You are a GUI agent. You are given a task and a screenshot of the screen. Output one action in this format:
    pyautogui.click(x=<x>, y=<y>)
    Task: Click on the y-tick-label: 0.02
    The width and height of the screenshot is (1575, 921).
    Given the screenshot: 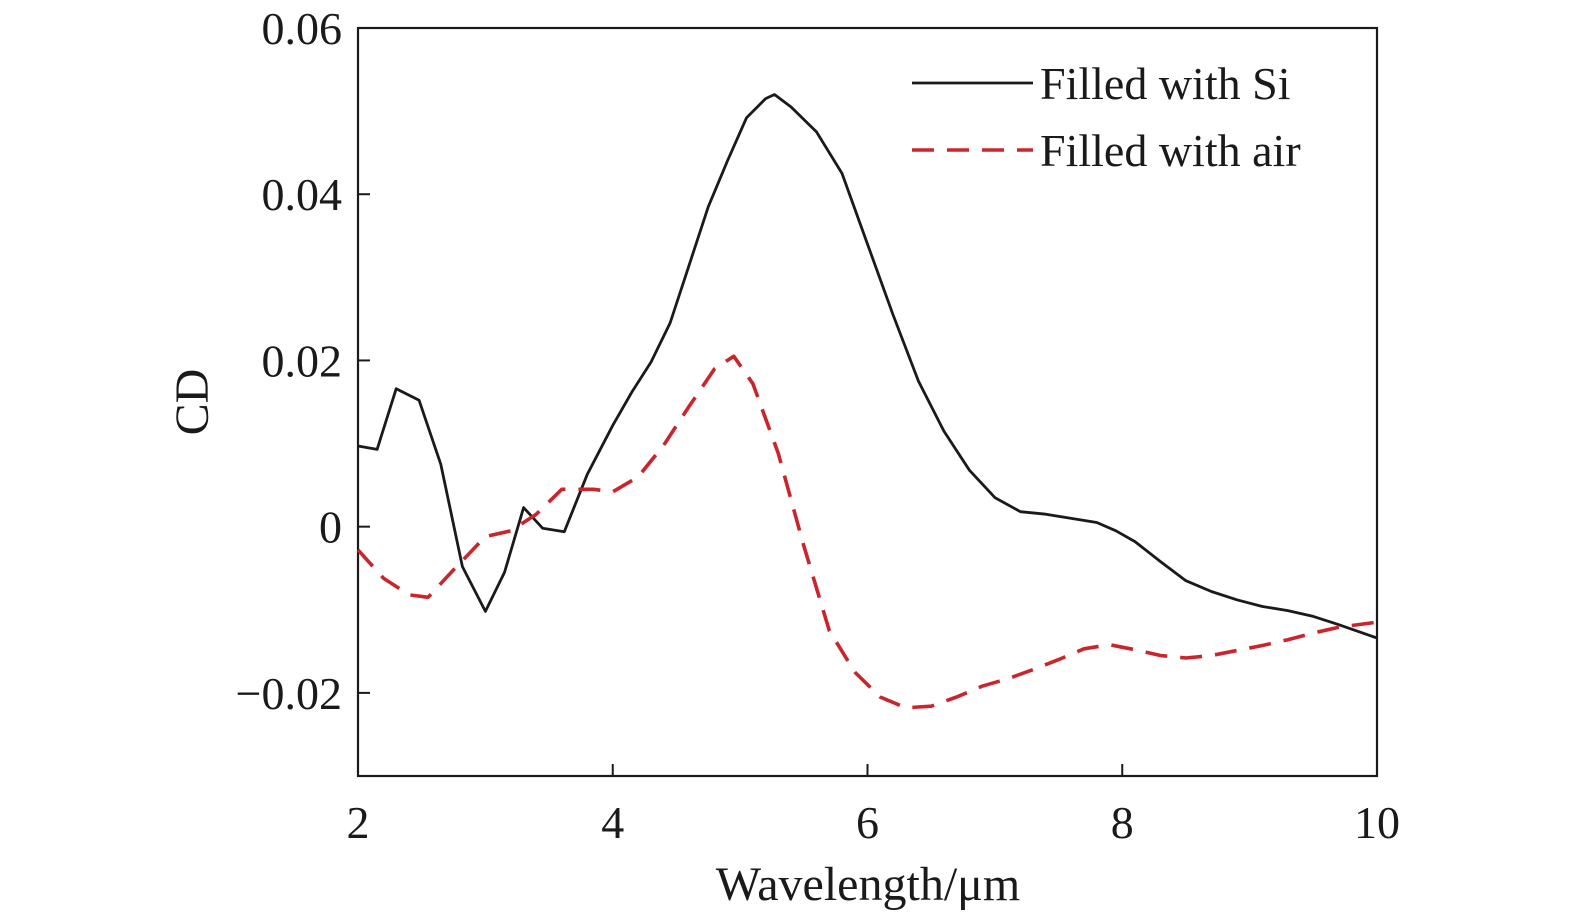 What is the action you would take?
    pyautogui.click(x=302, y=360)
    